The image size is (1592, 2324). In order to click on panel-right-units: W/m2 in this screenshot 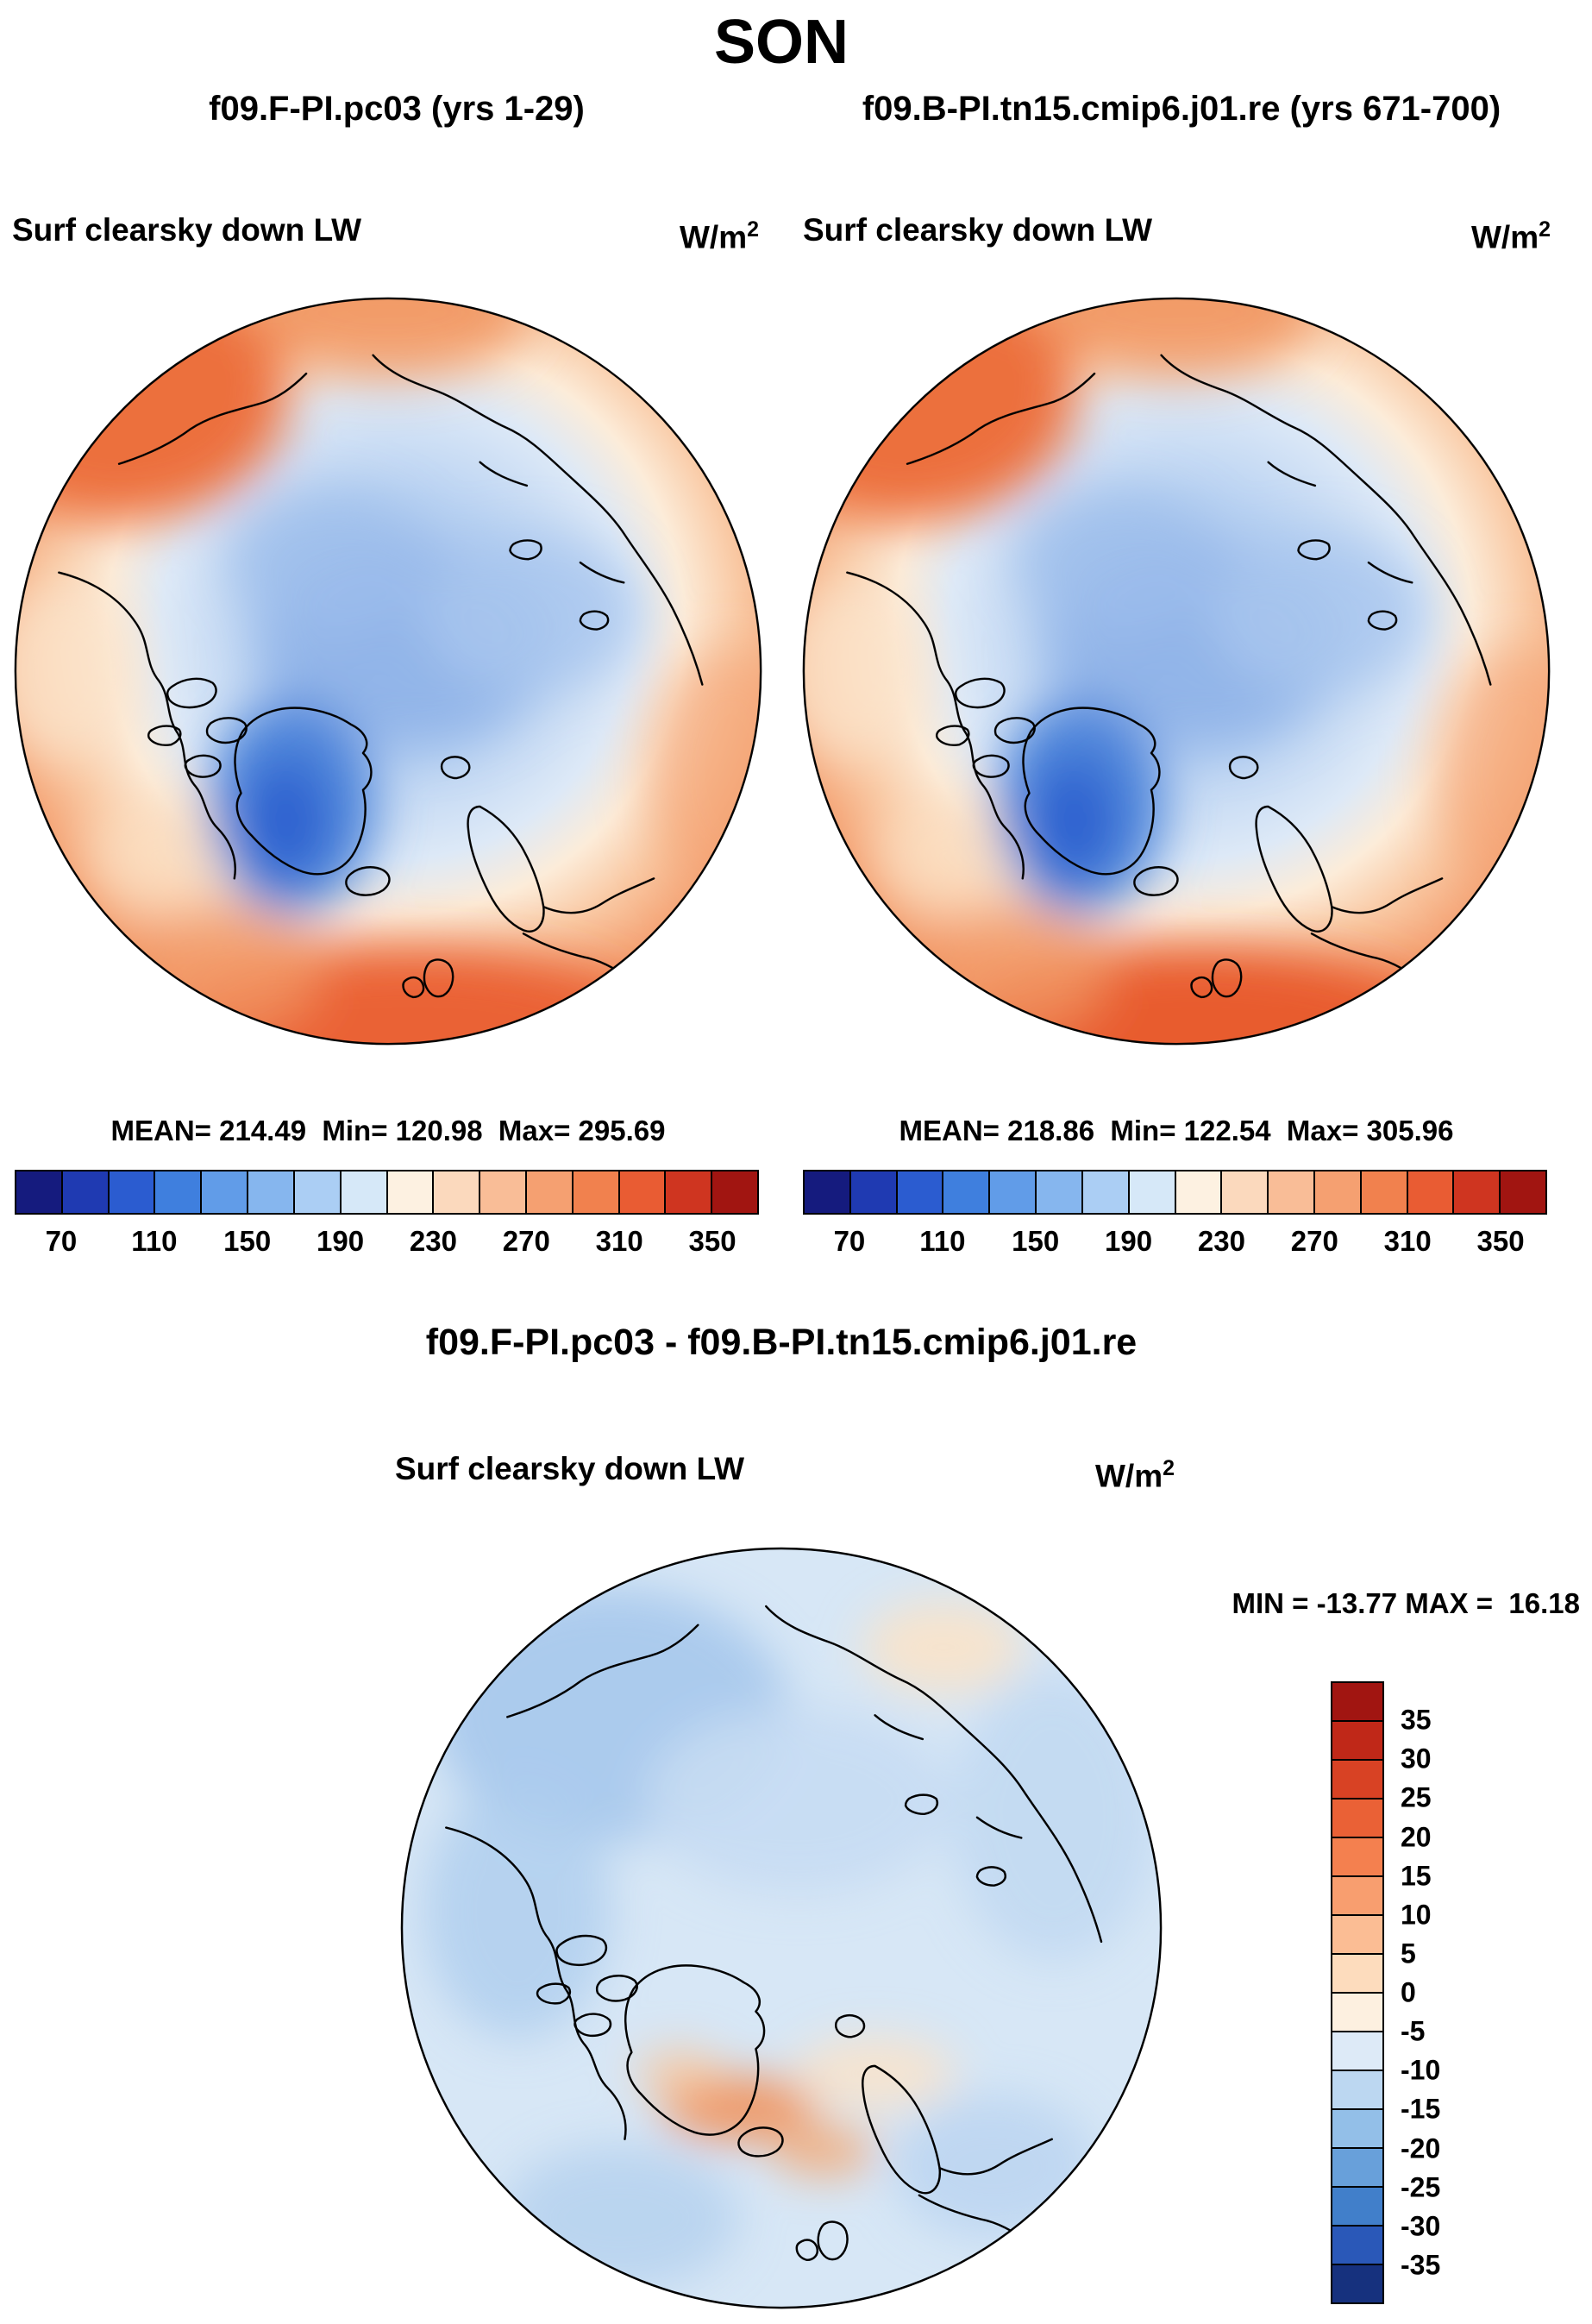, I will do `click(1511, 236)`.